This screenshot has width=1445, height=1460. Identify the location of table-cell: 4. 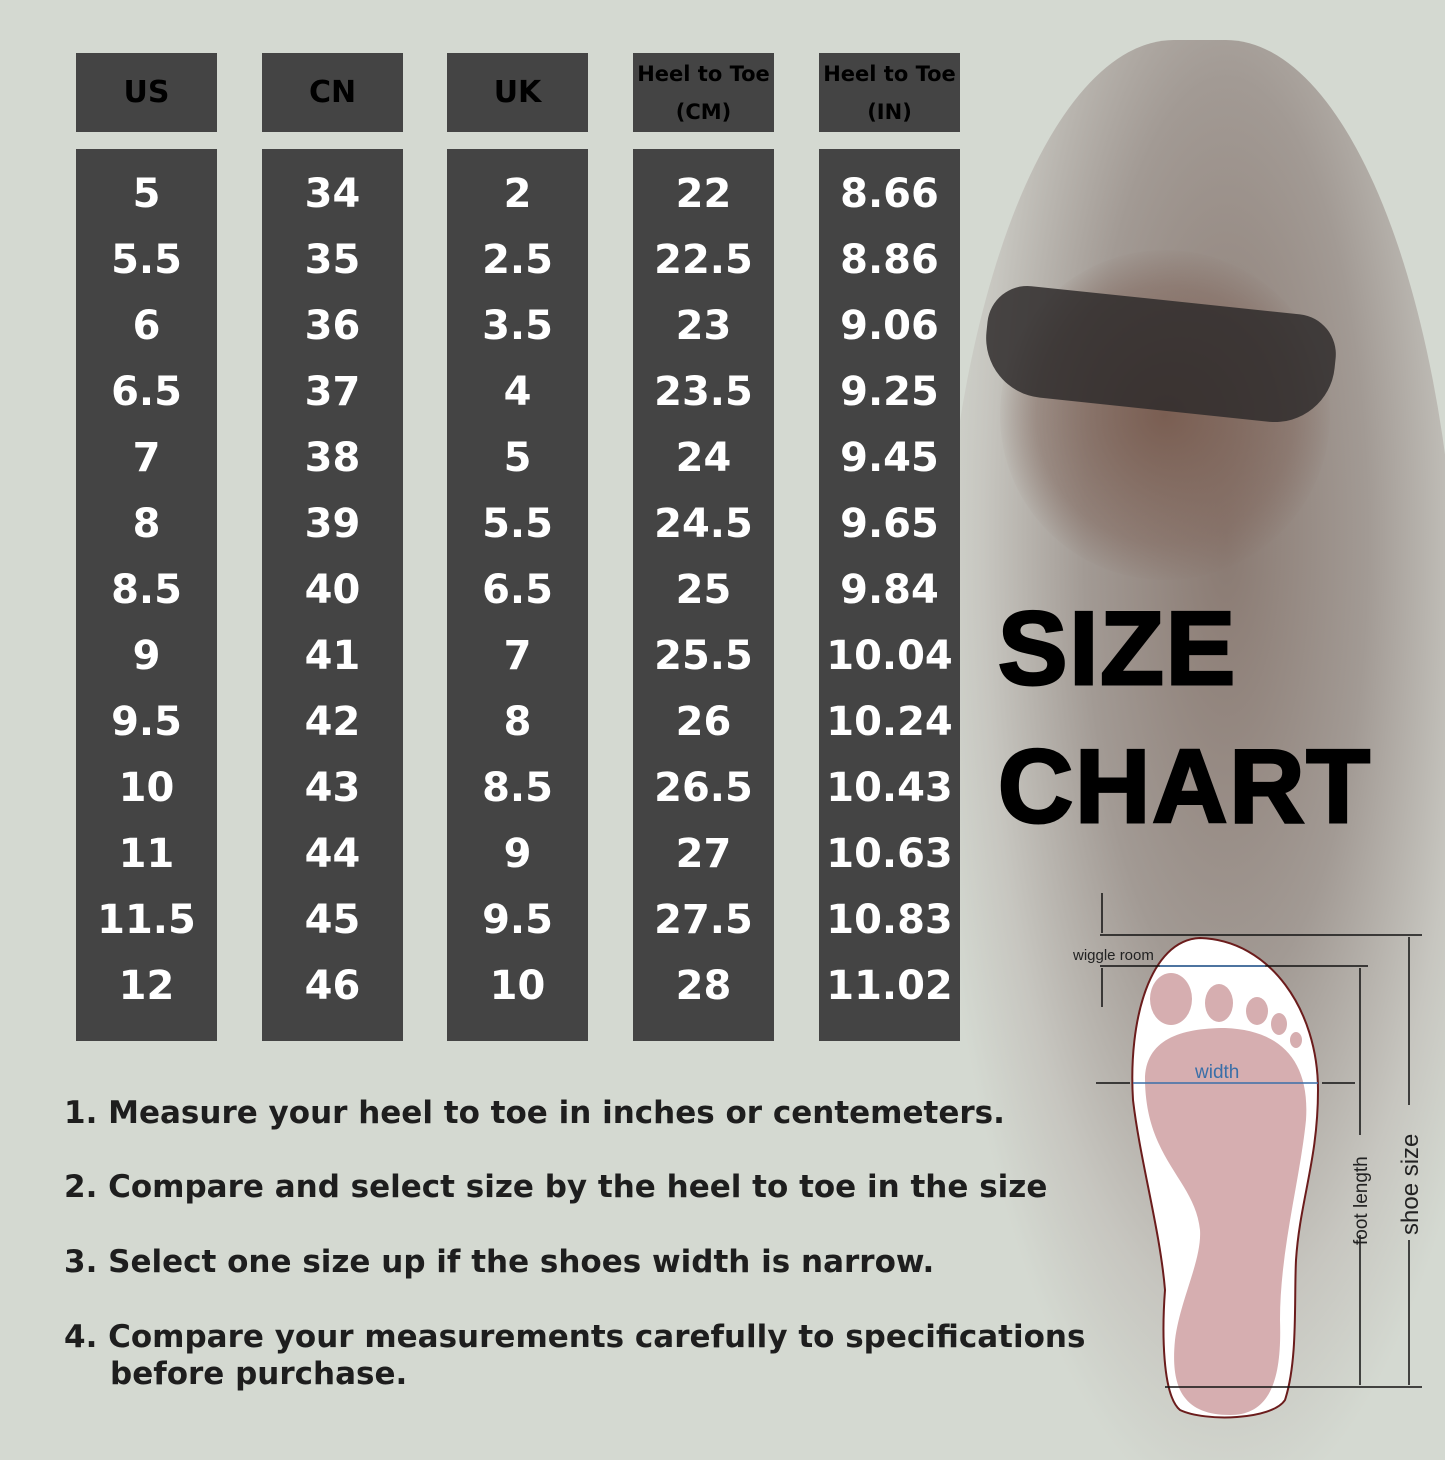
(517, 392).